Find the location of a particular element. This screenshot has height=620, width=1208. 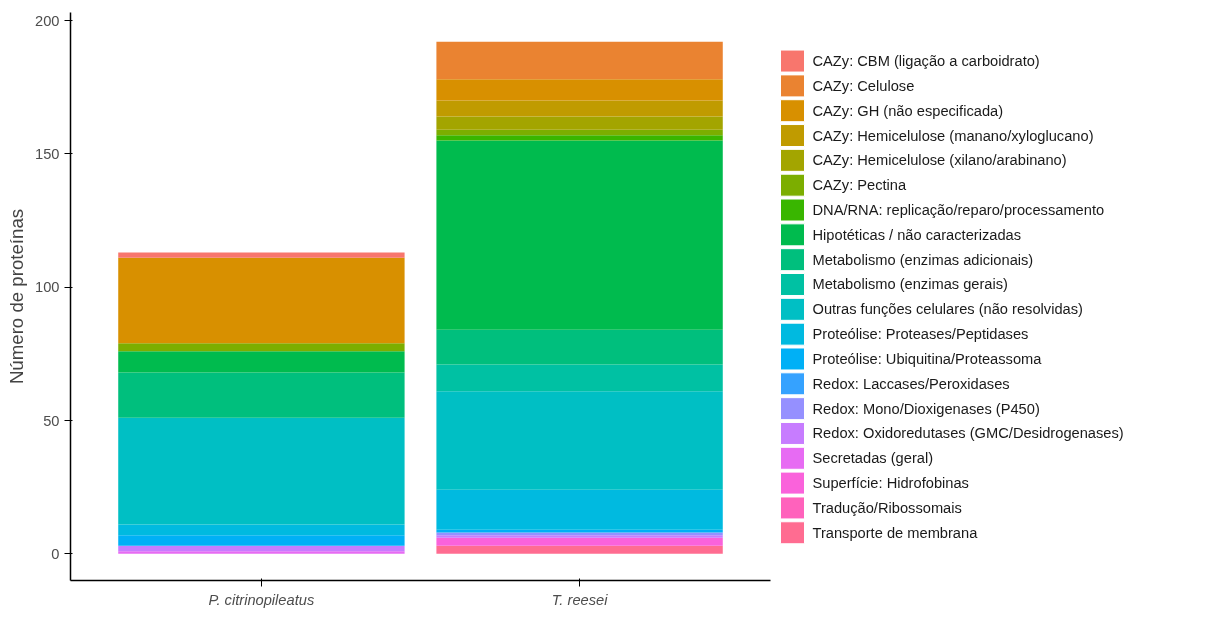

legend-label: CAZy: CBM (ligação a carboidrato) is located at coordinates (926, 61).